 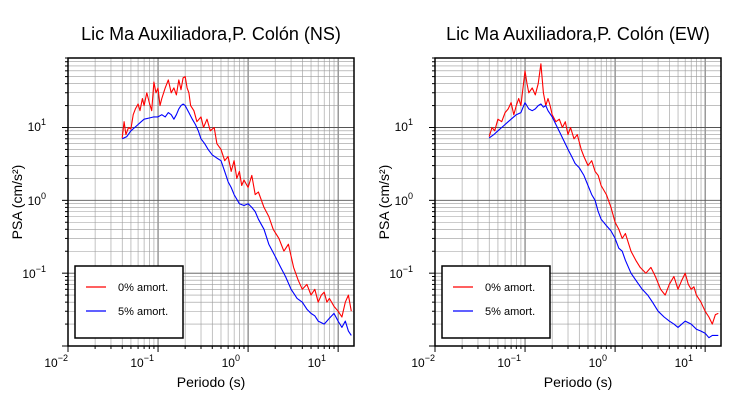 What do you see at coordinates (211, 382) in the screenshot?
I see `x-axis-label-ns: Periodo (s)` at bounding box center [211, 382].